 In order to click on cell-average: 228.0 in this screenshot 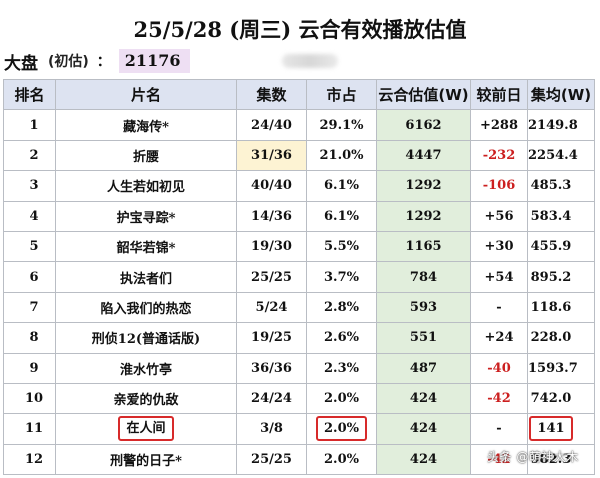, I will do `click(561, 338)`.